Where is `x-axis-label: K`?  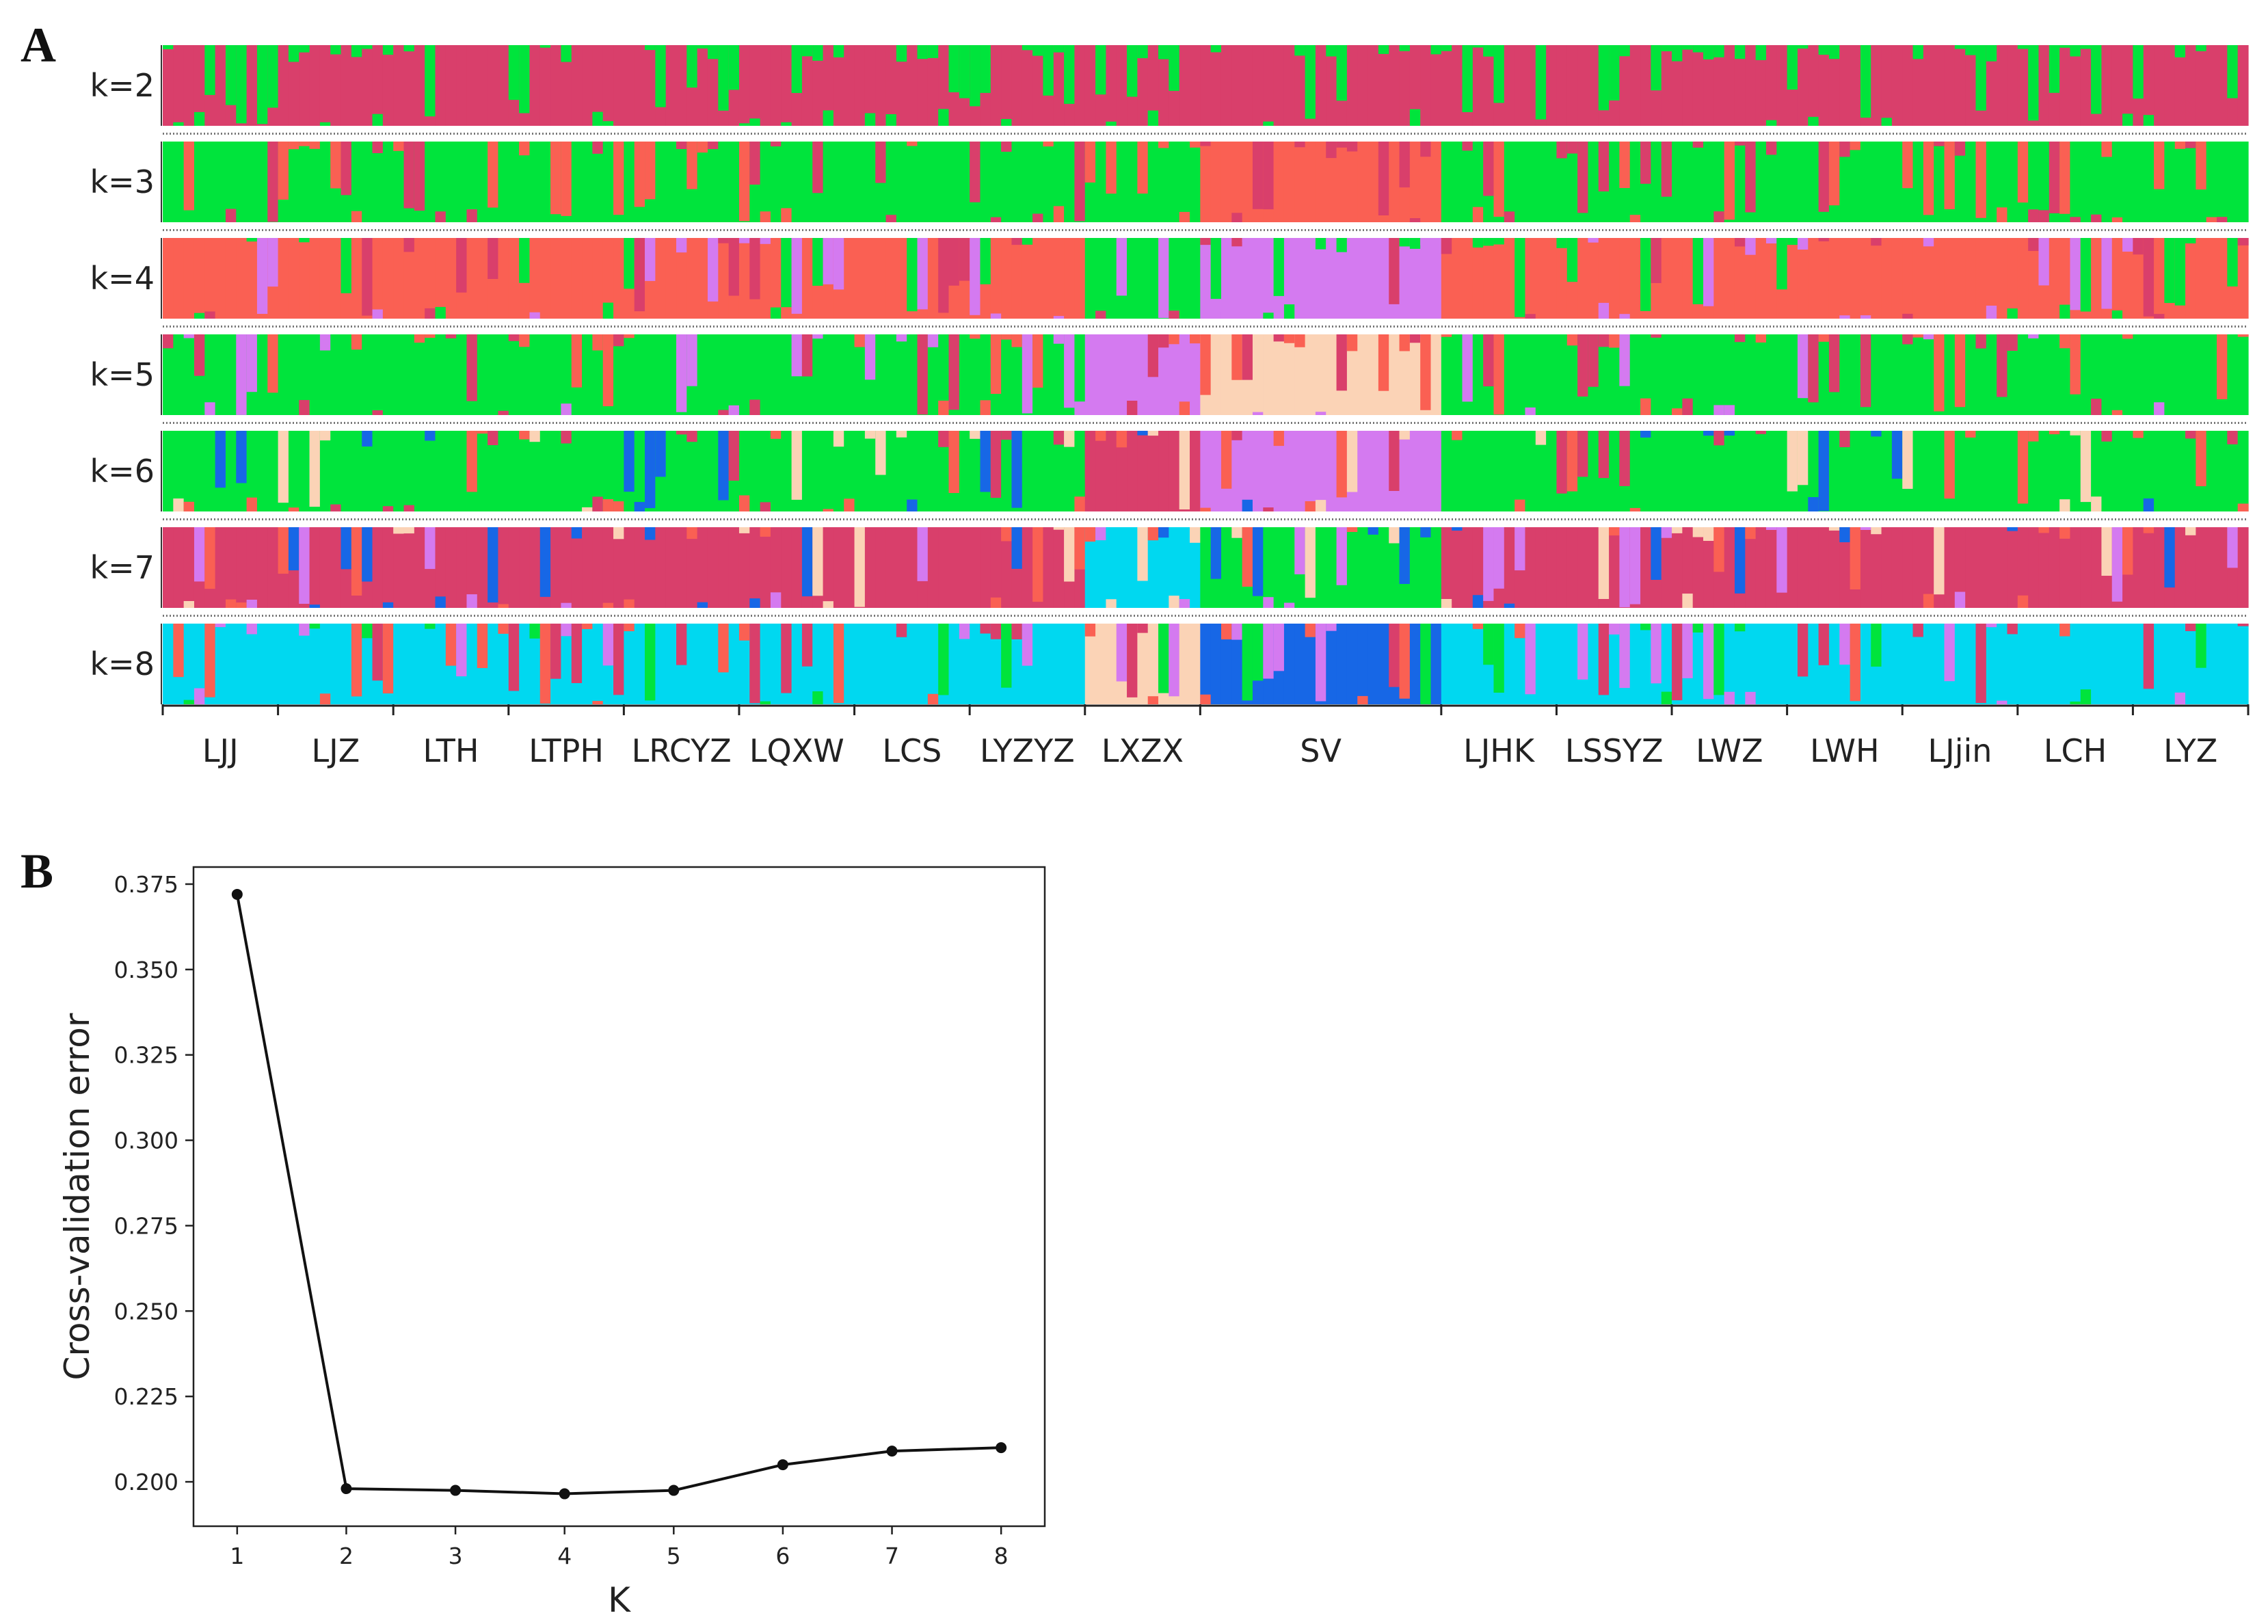 x-axis-label: K is located at coordinates (619, 1600).